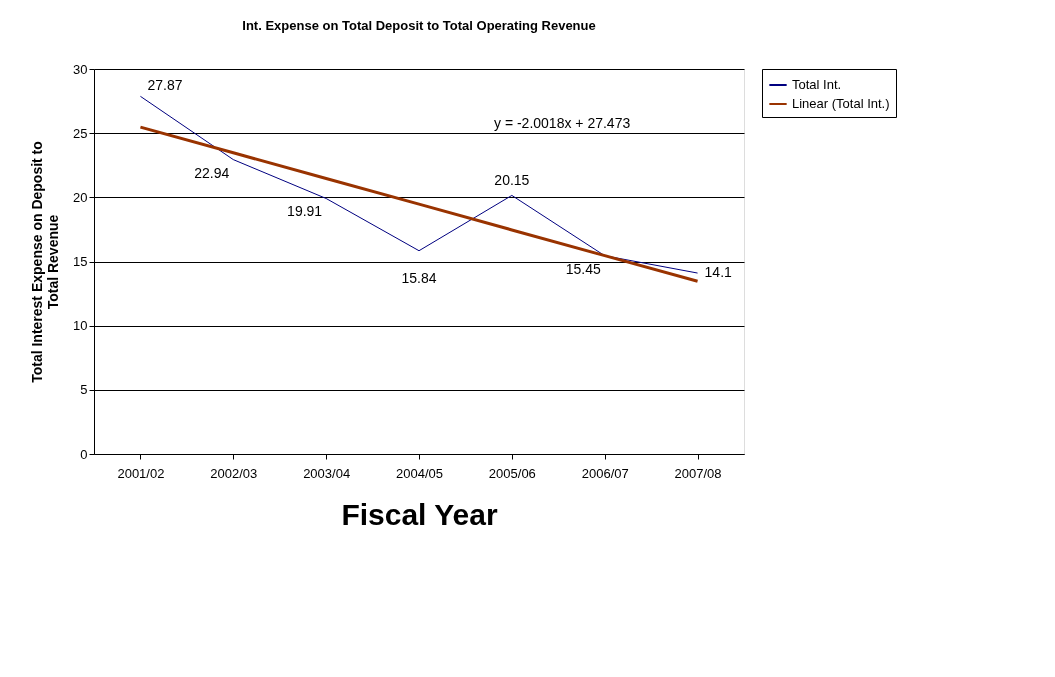 The width and height of the screenshot is (1055, 677). What do you see at coordinates (165, 85) in the screenshot?
I see `data-label: 27.87` at bounding box center [165, 85].